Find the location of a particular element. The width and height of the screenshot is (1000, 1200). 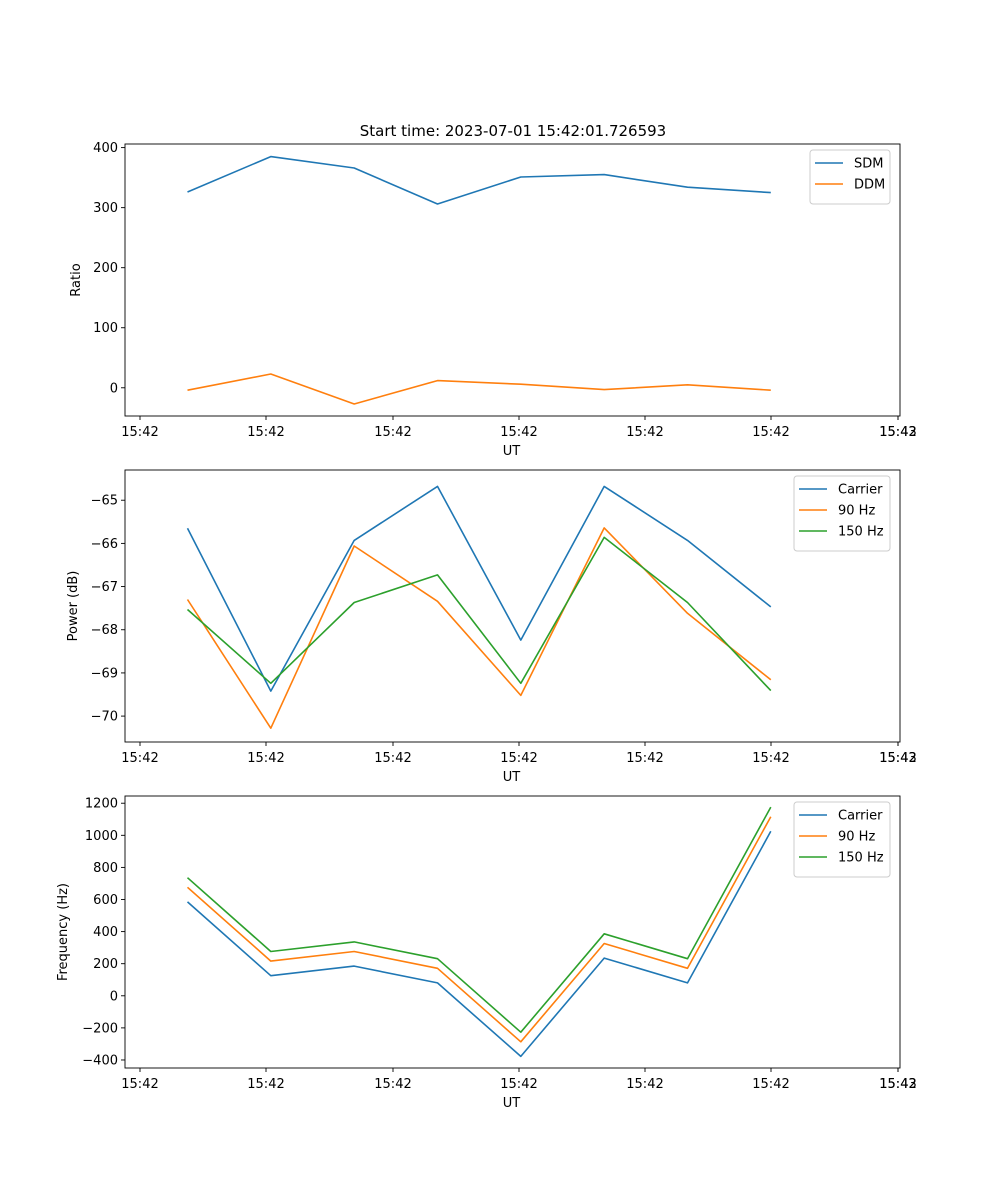

legend-label: DDM is located at coordinates (869, 185).